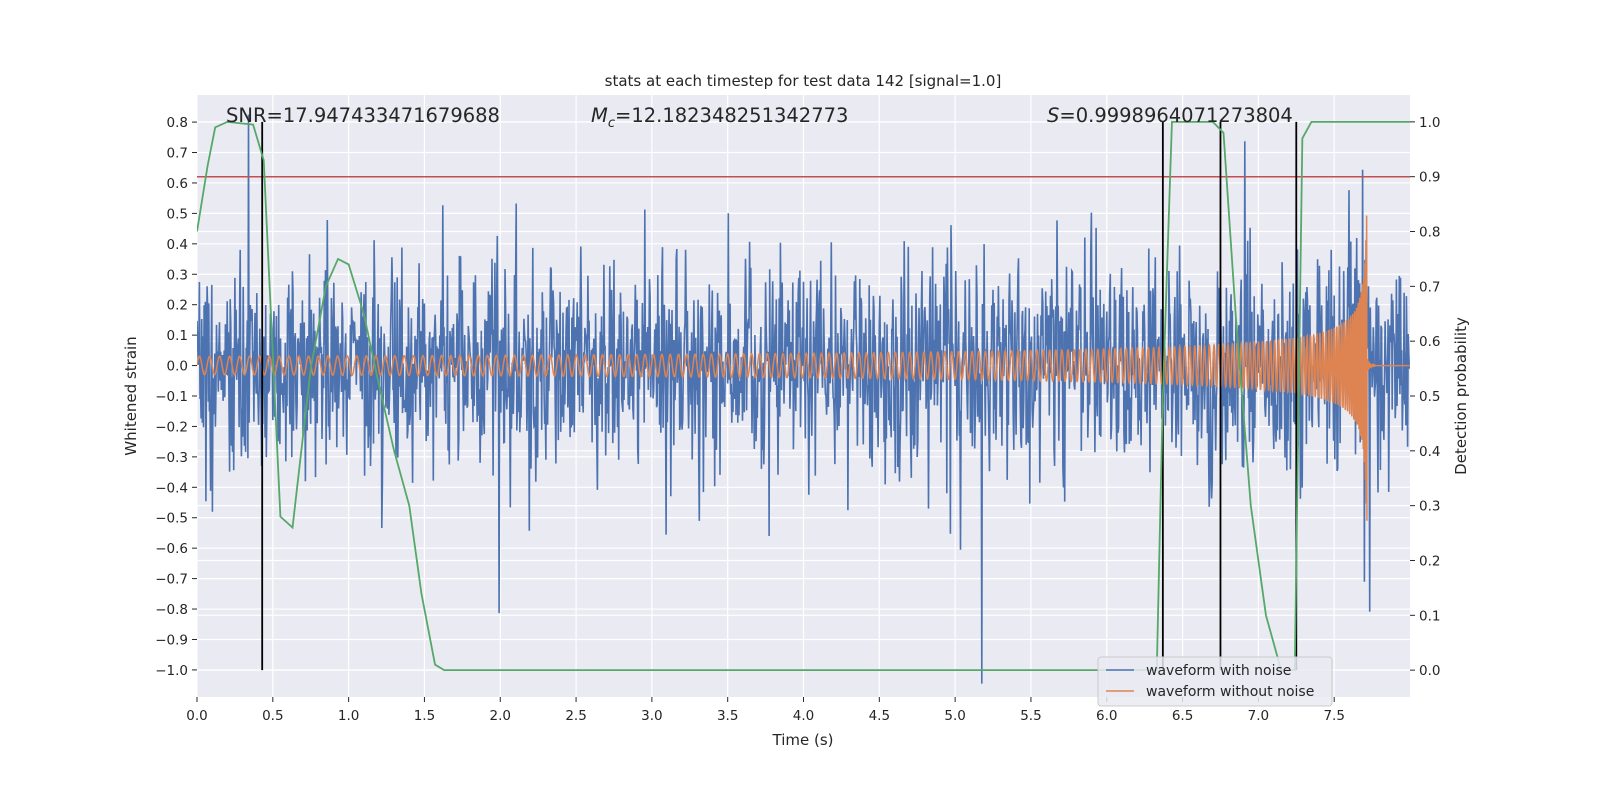 The width and height of the screenshot is (1600, 800). Describe the element at coordinates (177, 336) in the screenshot. I see `y-tick-label: 0.1` at that location.